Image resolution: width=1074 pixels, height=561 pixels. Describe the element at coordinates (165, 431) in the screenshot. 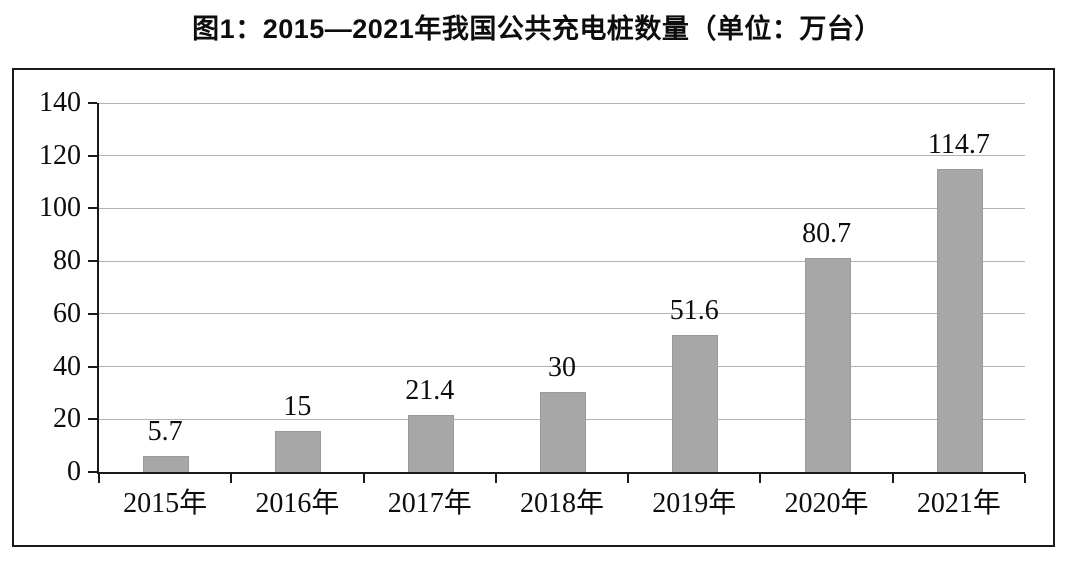

I see `bar-value-label: 5.7` at that location.